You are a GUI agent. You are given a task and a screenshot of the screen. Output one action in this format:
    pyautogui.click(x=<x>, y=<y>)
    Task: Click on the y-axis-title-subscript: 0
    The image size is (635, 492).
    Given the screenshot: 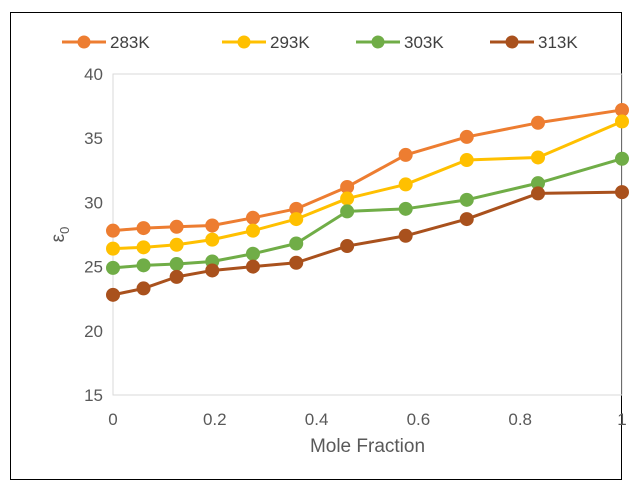 What is the action you would take?
    pyautogui.click(x=64, y=230)
    